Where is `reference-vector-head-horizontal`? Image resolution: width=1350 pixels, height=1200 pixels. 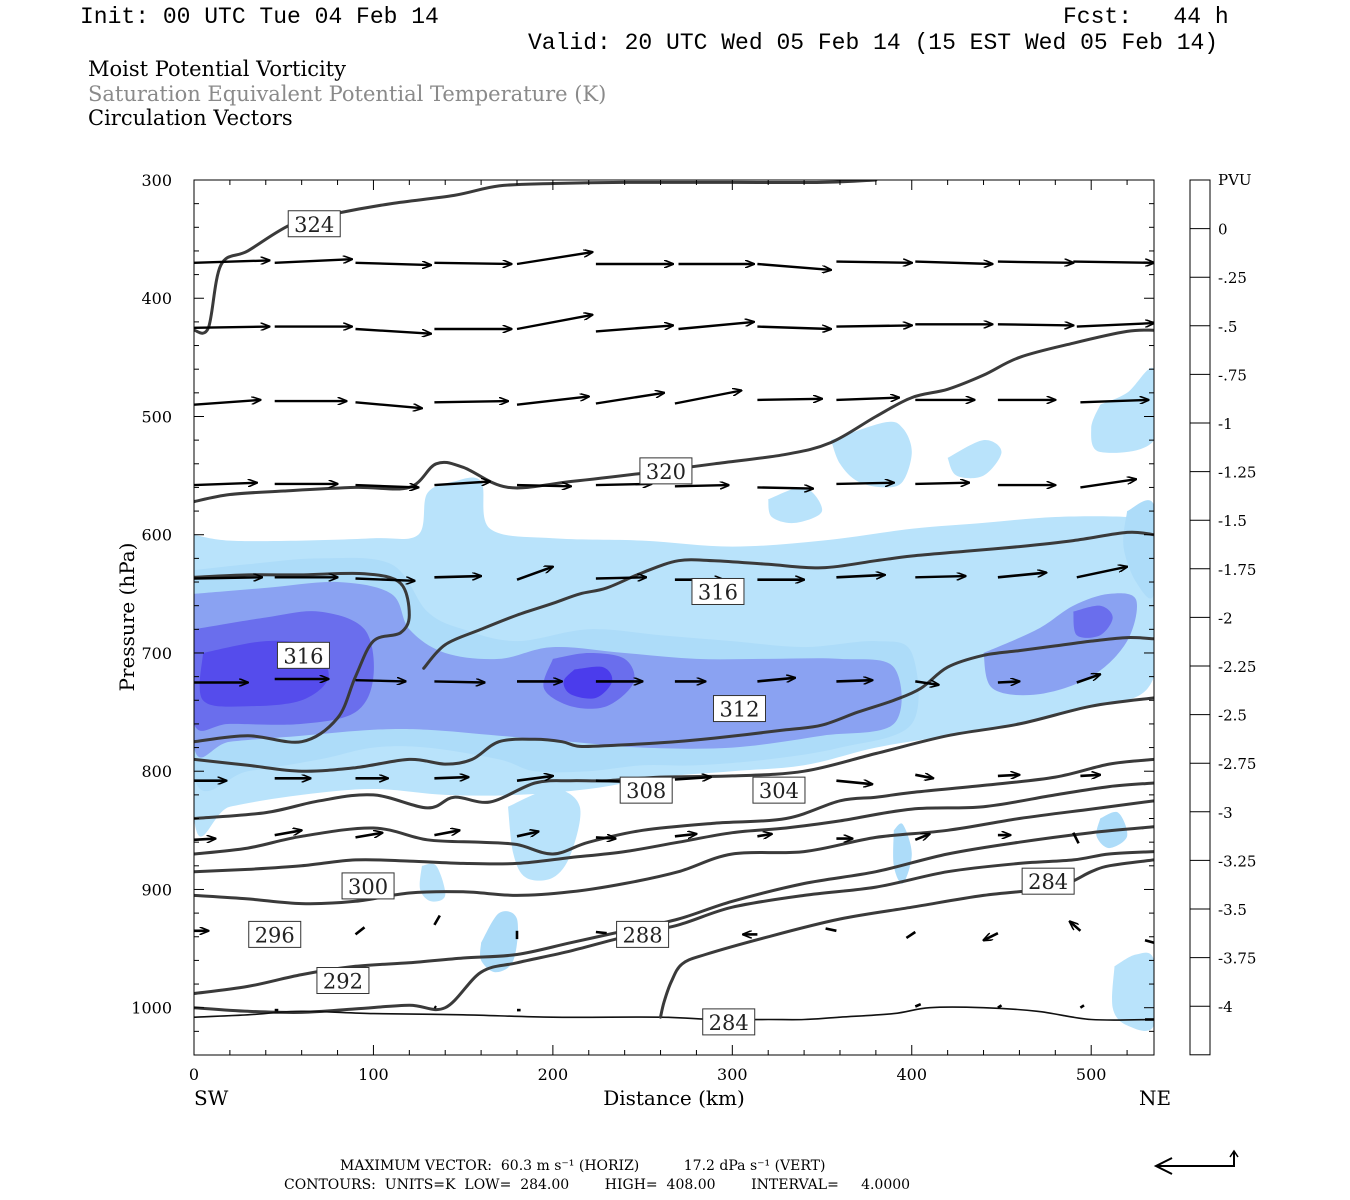 reference-vector-head-horizontal is located at coordinates (1163, 1166).